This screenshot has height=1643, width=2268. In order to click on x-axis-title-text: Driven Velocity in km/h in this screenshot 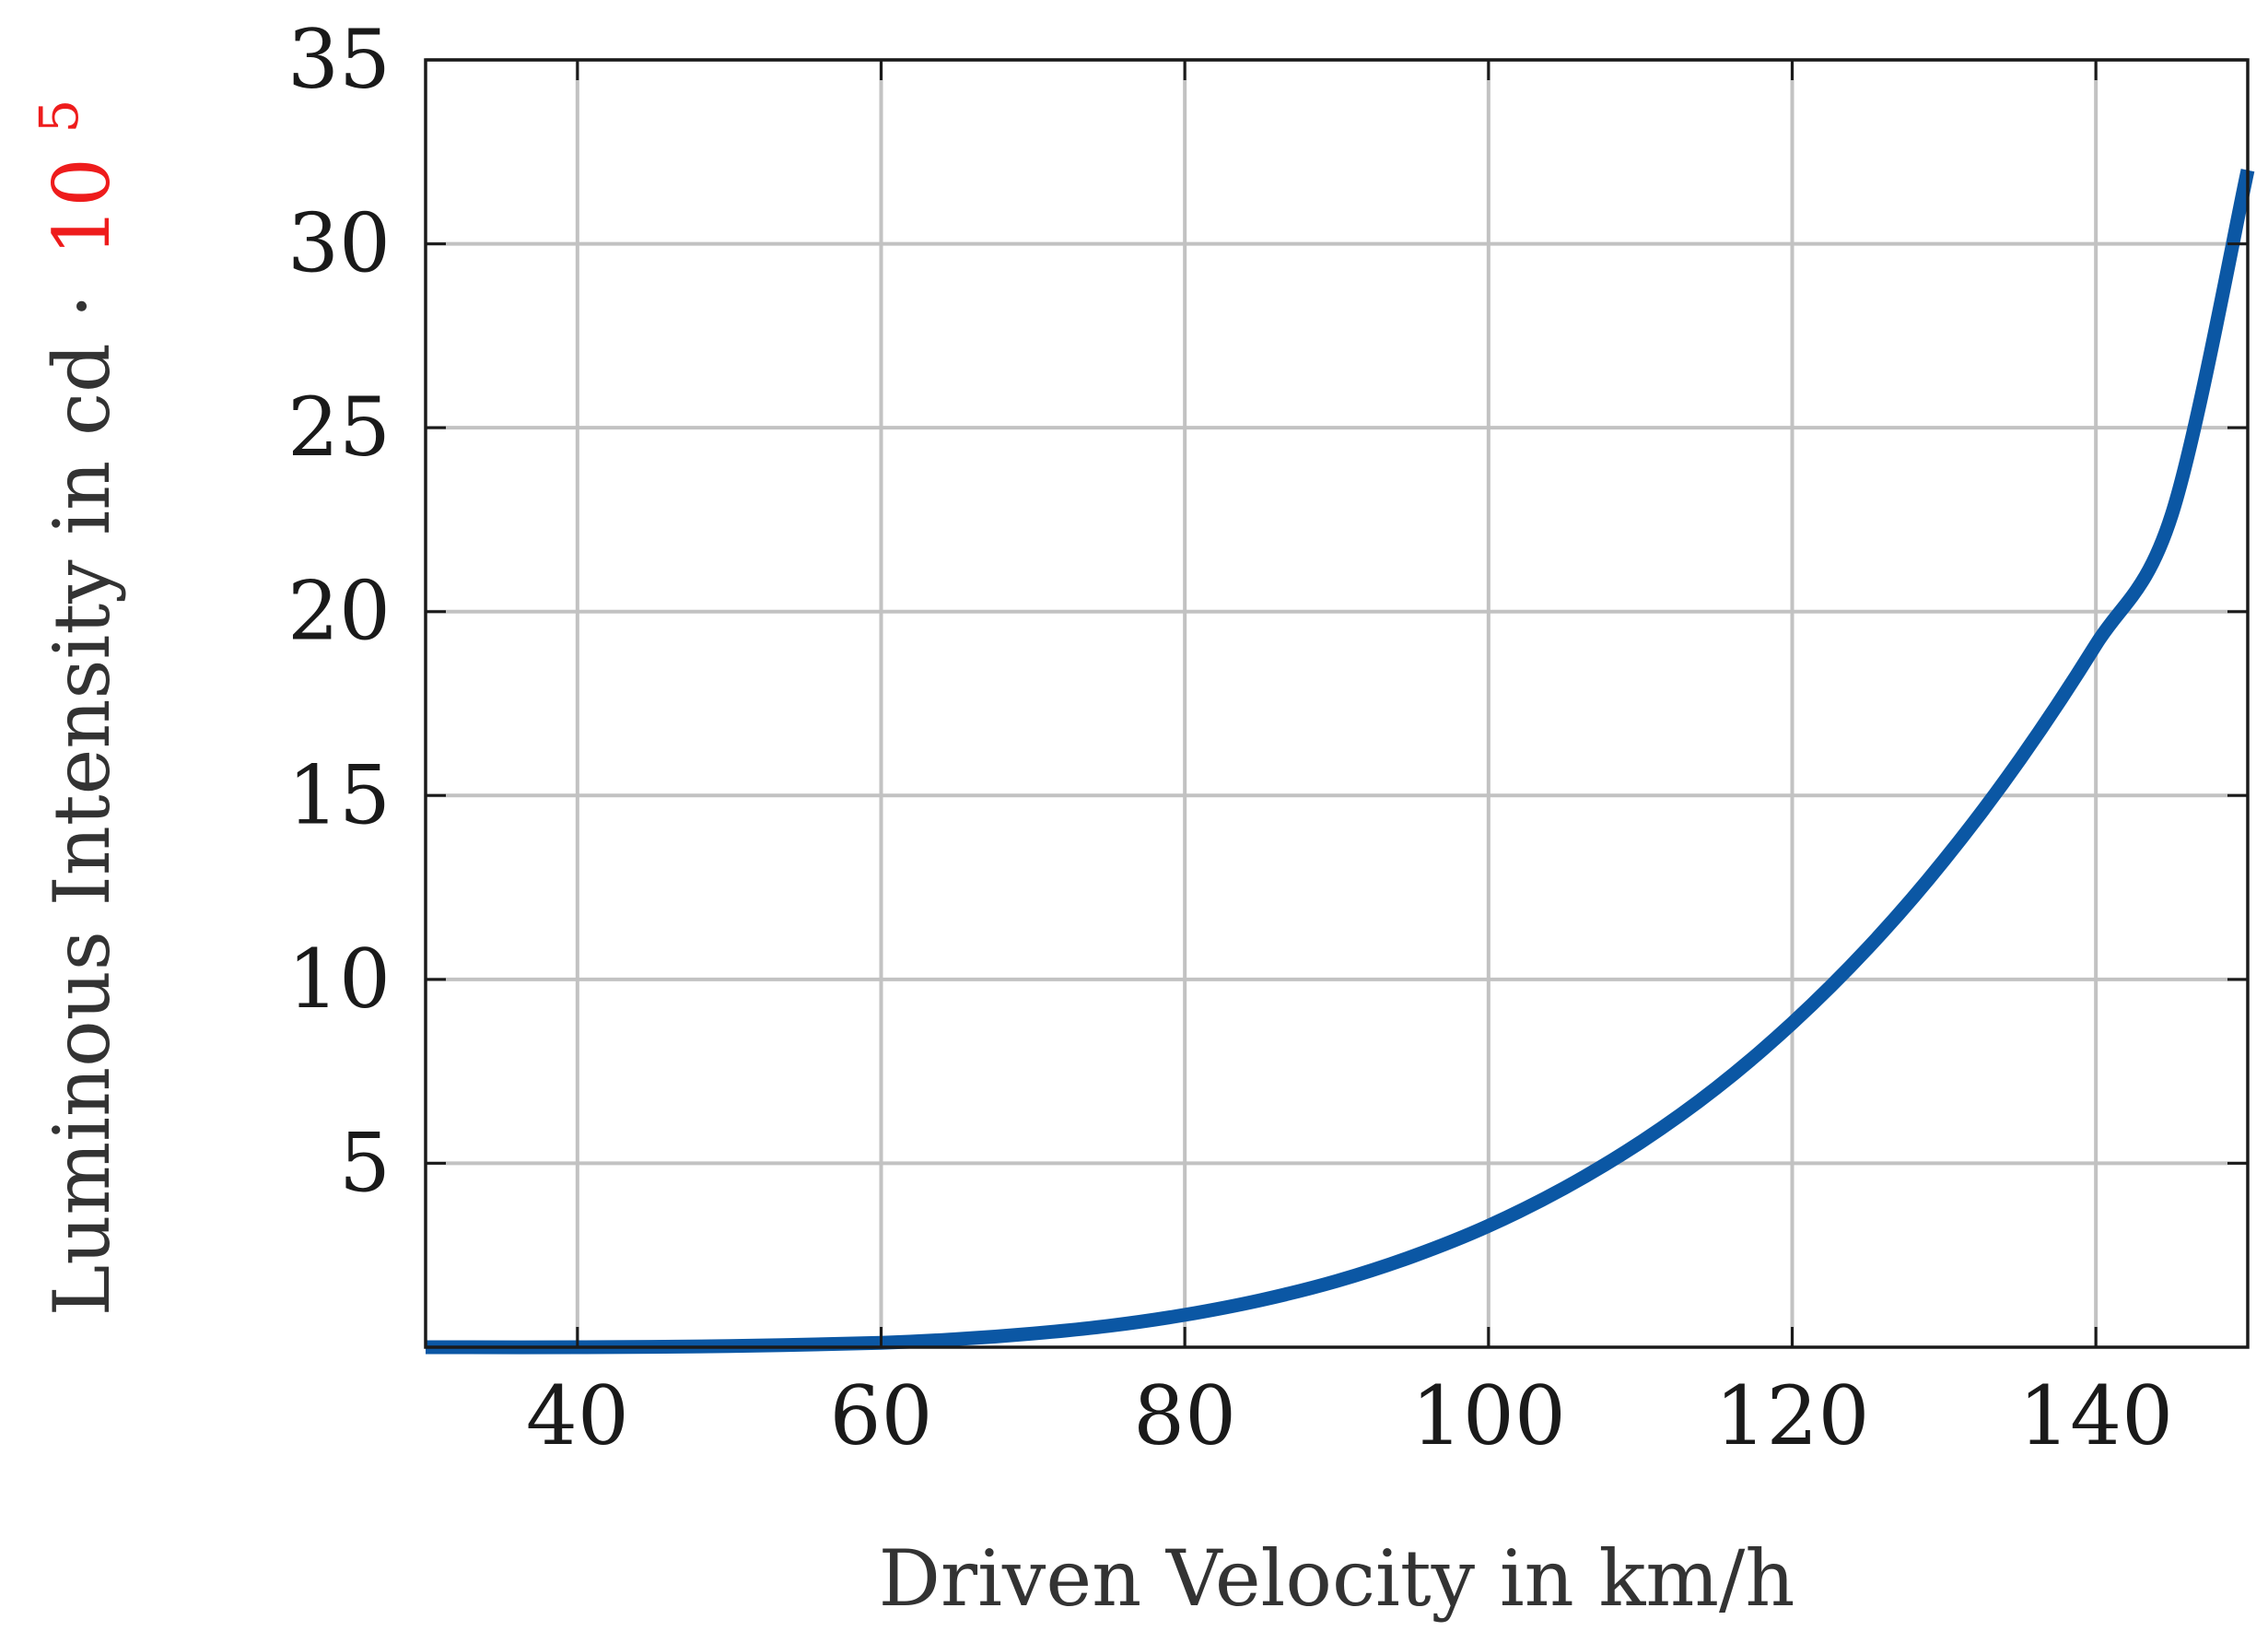, I will do `click(1337, 1578)`.